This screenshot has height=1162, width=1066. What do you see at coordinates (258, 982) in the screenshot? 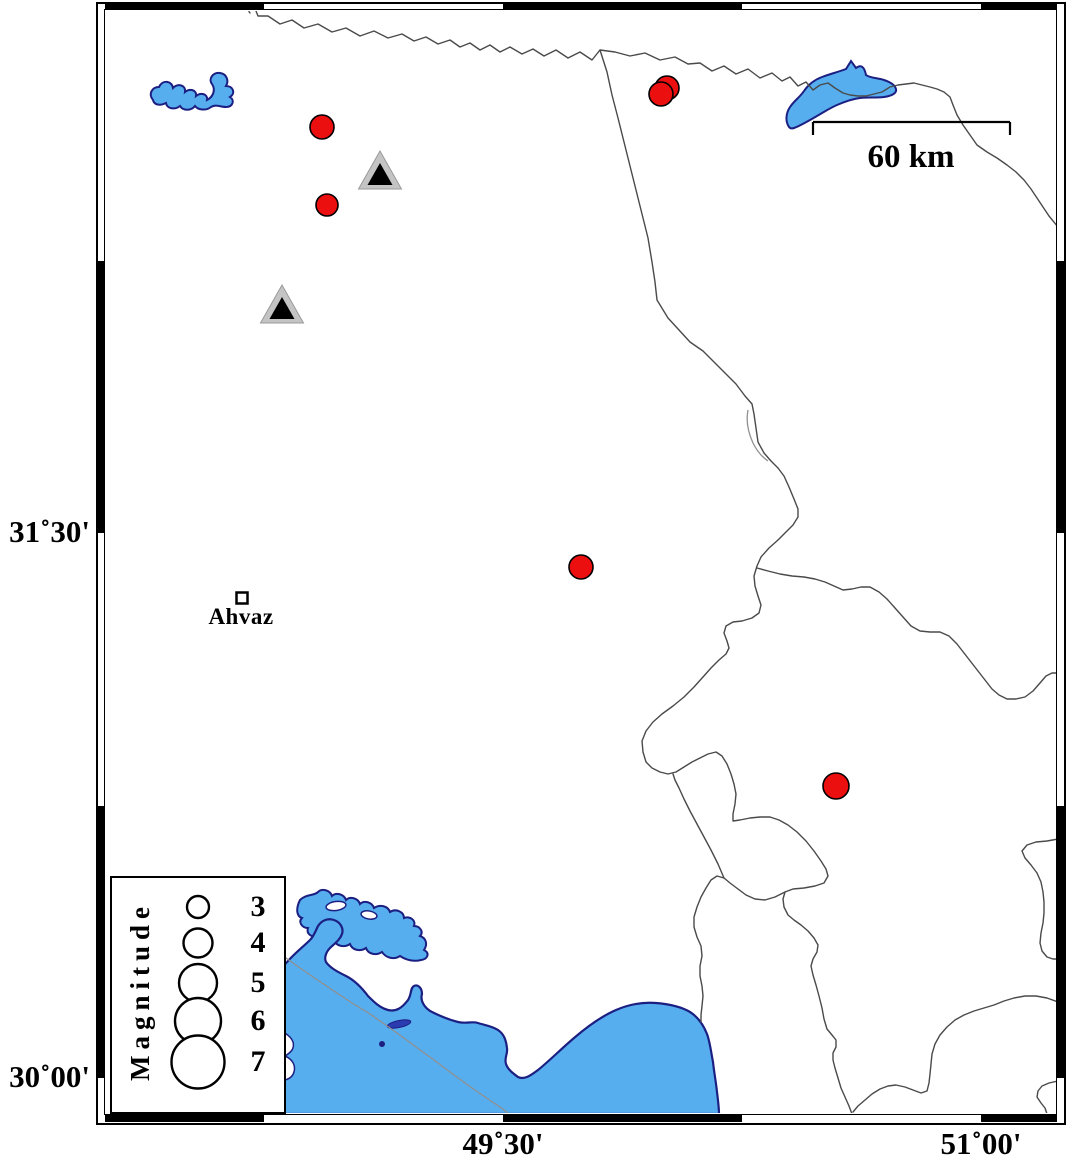
I see `legend-value-5: 5` at bounding box center [258, 982].